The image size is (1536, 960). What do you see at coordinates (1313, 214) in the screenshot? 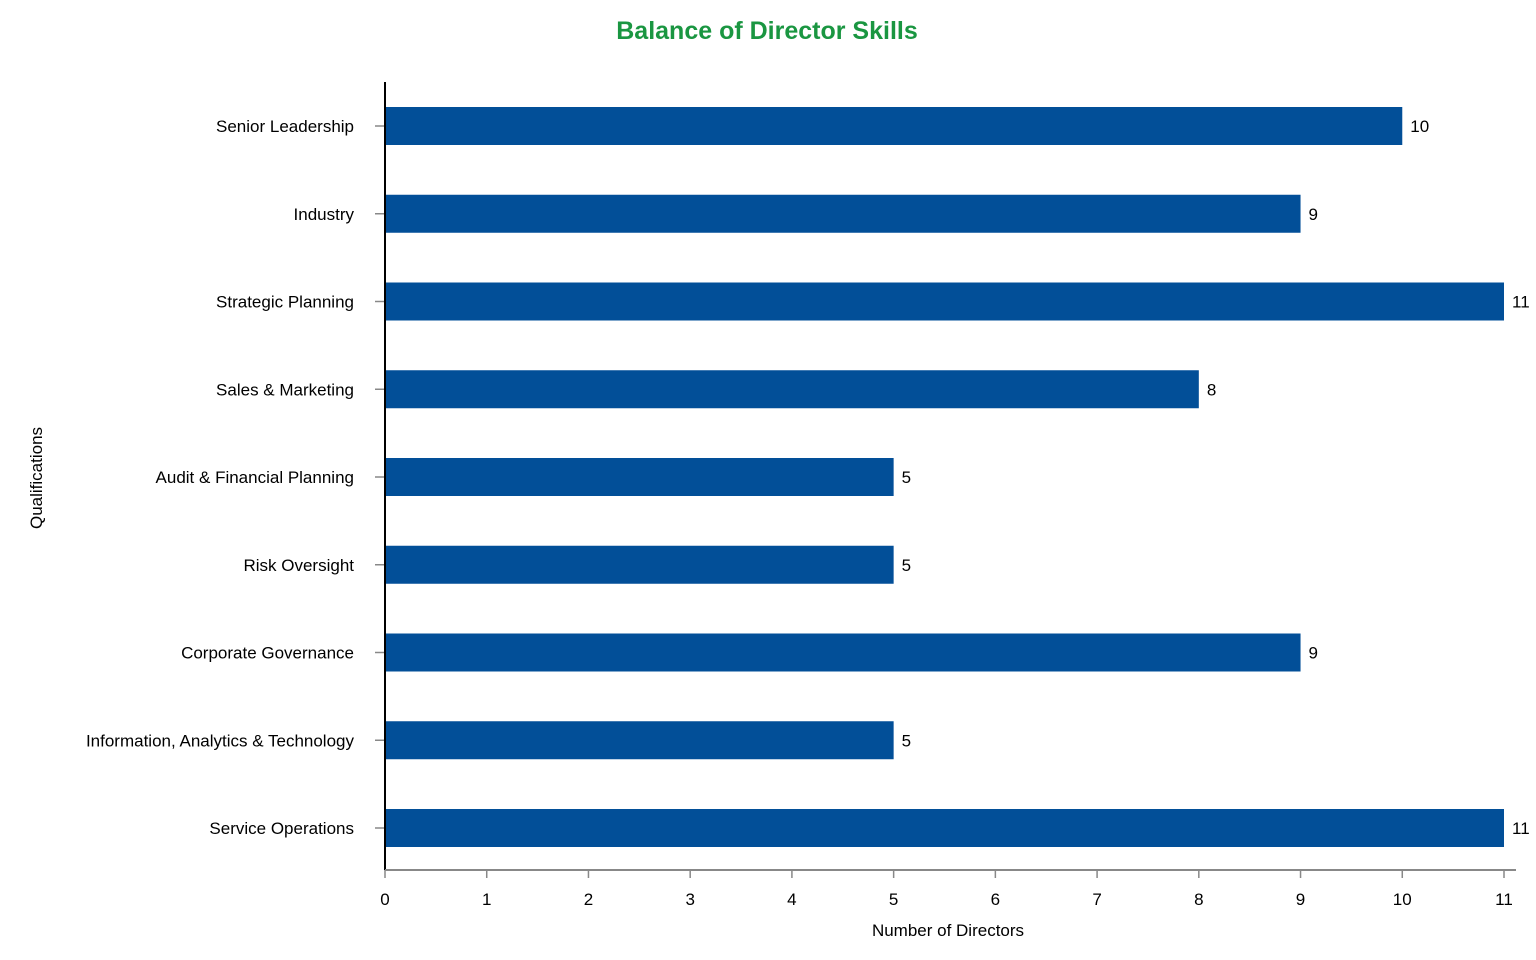
I see `value-label-industry: 9` at bounding box center [1313, 214].